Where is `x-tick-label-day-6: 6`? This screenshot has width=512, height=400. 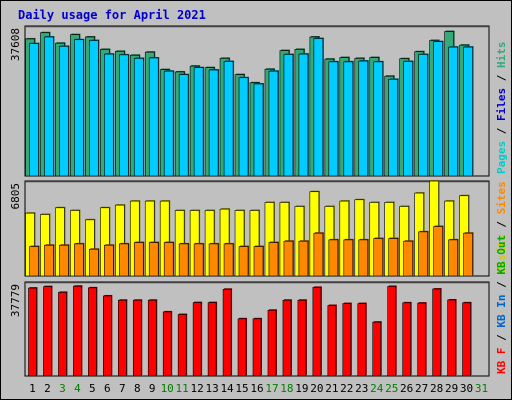
x-tick-label-day-6: 6 is located at coordinates (107, 388).